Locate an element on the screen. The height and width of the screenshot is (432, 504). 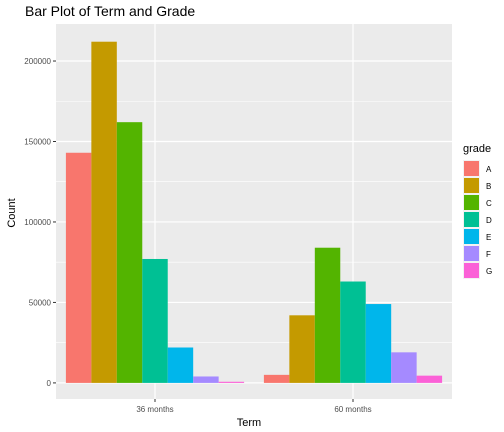
chart-title: Bar Plot of Term and Grade is located at coordinates (110, 11).